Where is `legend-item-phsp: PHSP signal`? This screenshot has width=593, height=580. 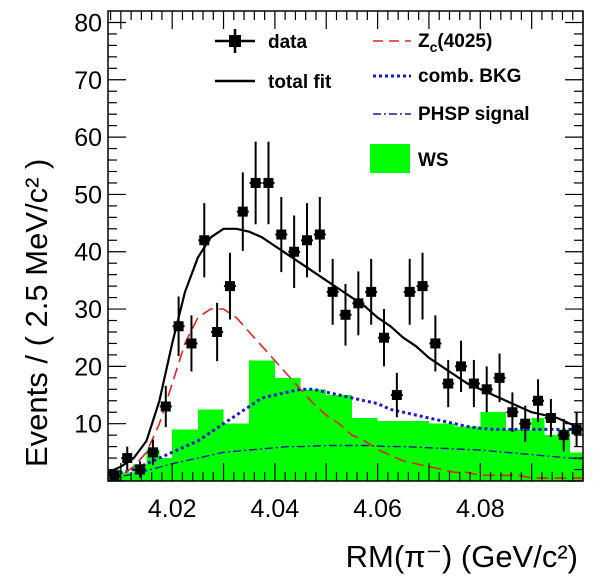 legend-item-phsp: PHSP signal is located at coordinates (451, 114).